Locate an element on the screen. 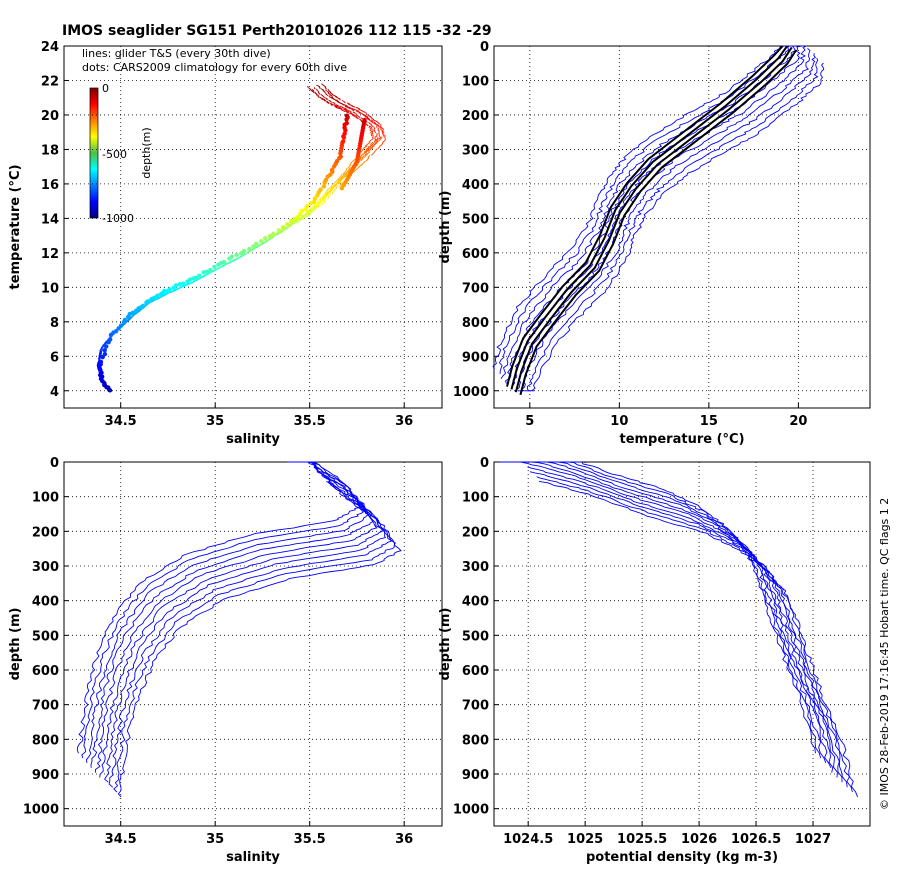  x-tick-label: 35.5 is located at coordinates (310, 421).